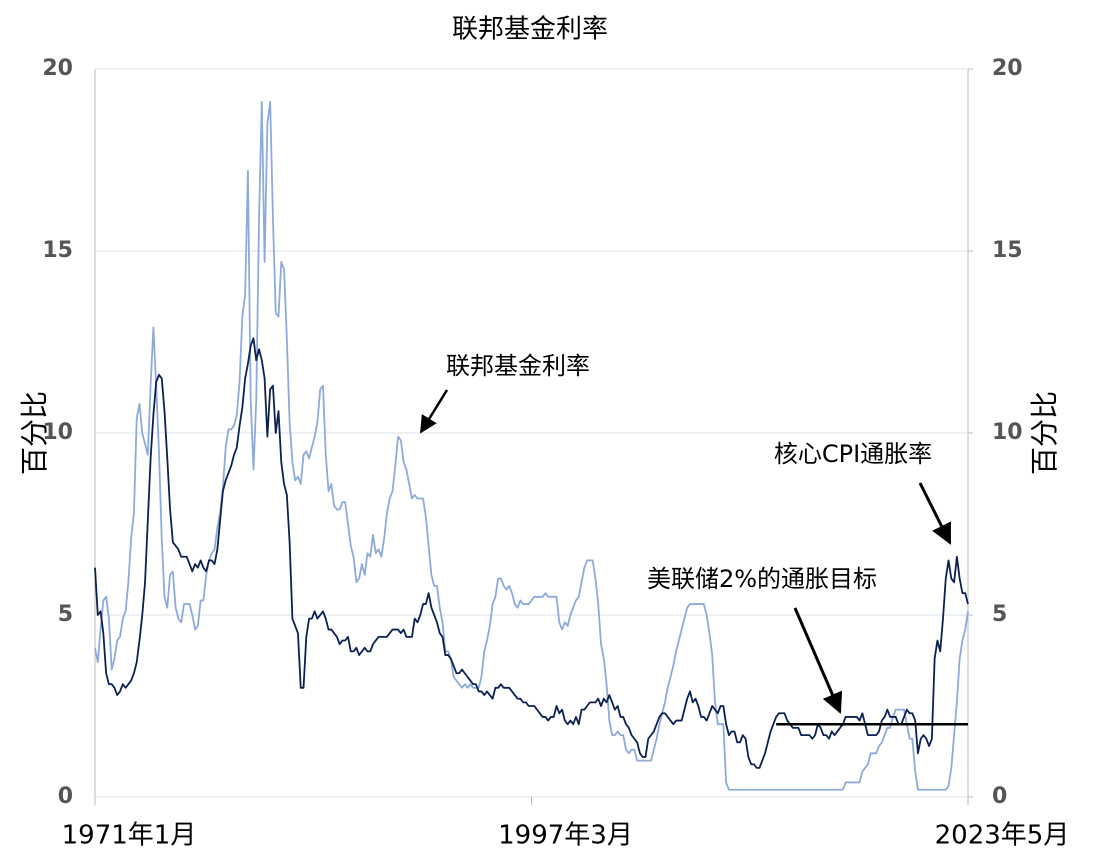  What do you see at coordinates (1007, 432) in the screenshot?
I see `y2-tick-label: 10` at bounding box center [1007, 432].